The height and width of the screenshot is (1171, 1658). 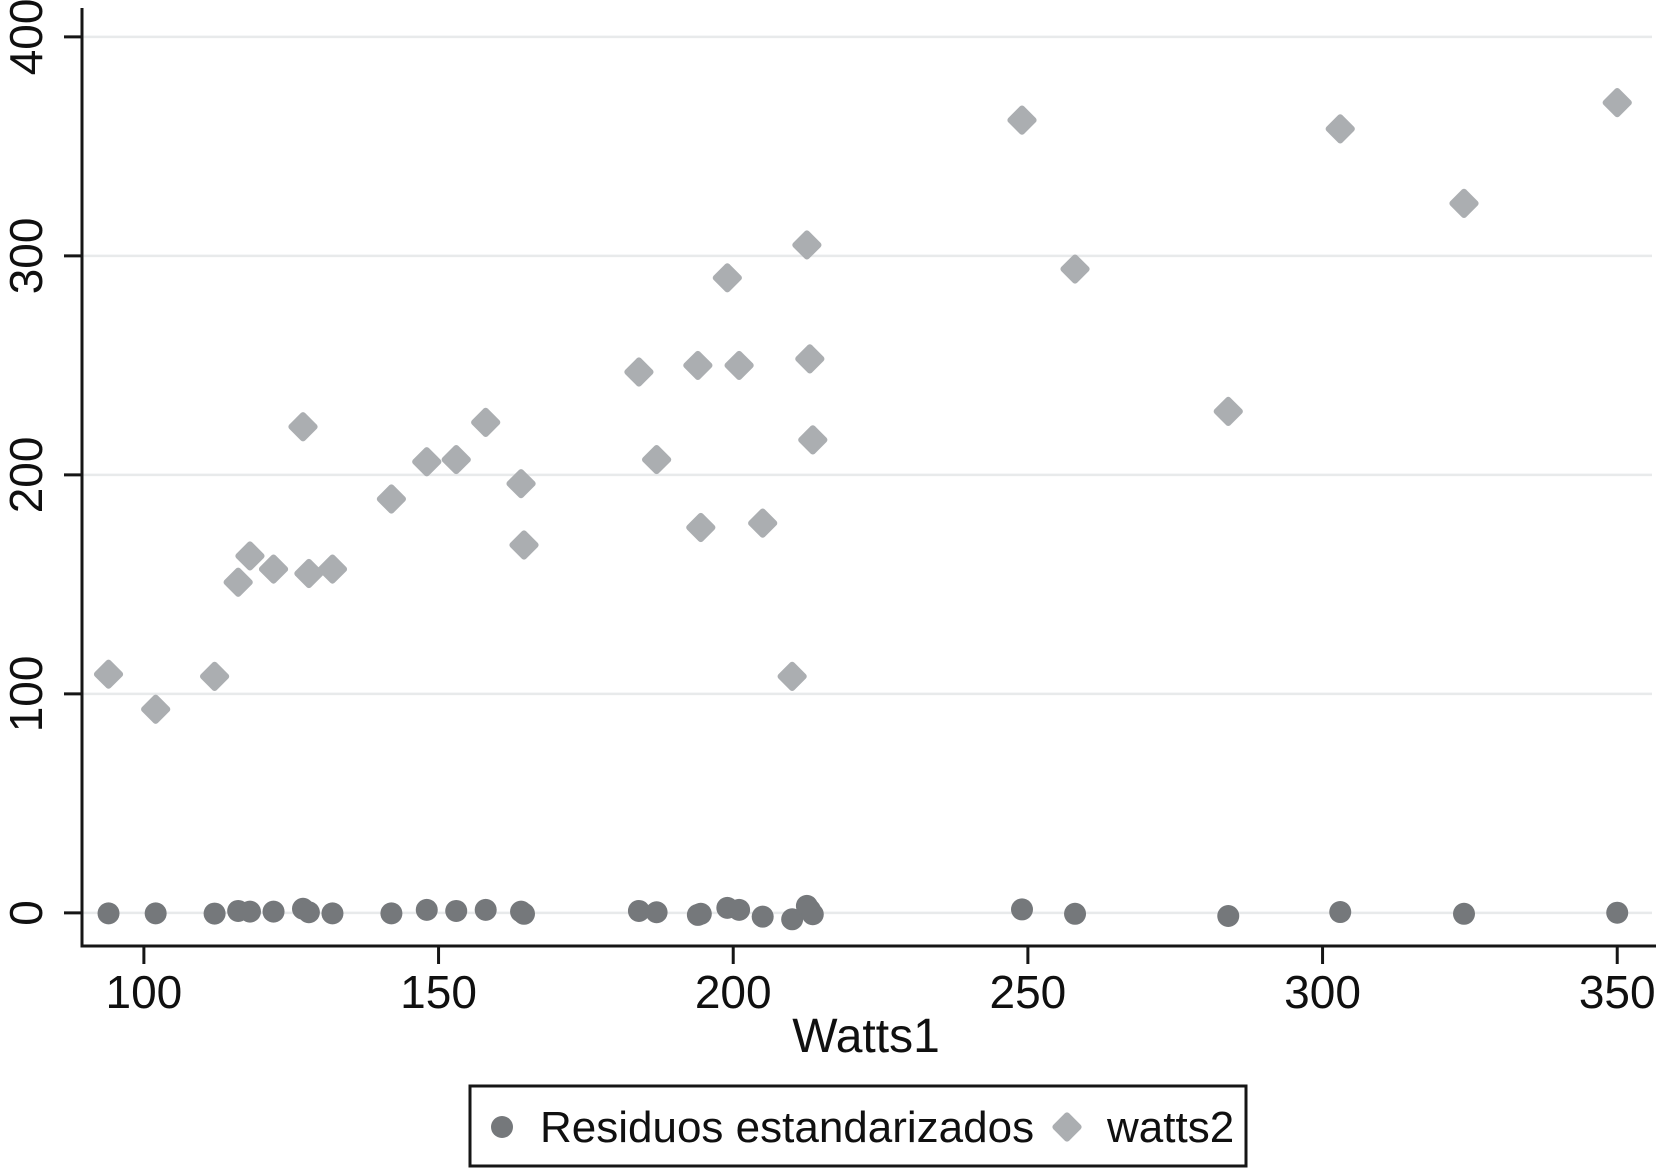 I want to click on x-axis-title: Watts1, so click(x=866, y=1036).